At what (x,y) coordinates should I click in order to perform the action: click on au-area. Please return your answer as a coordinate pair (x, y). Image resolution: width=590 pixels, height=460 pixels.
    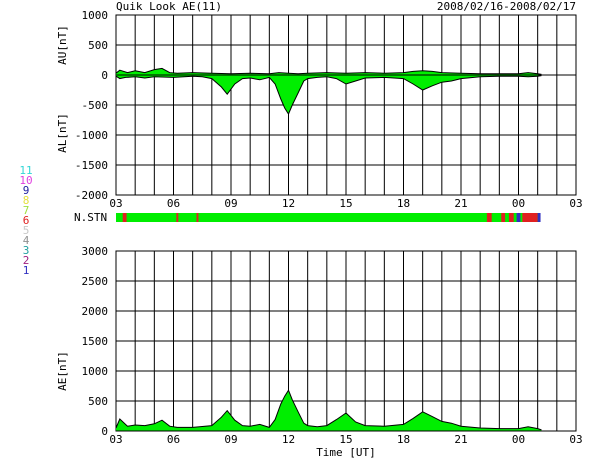
    Looking at the image, I should click on (329, 71).